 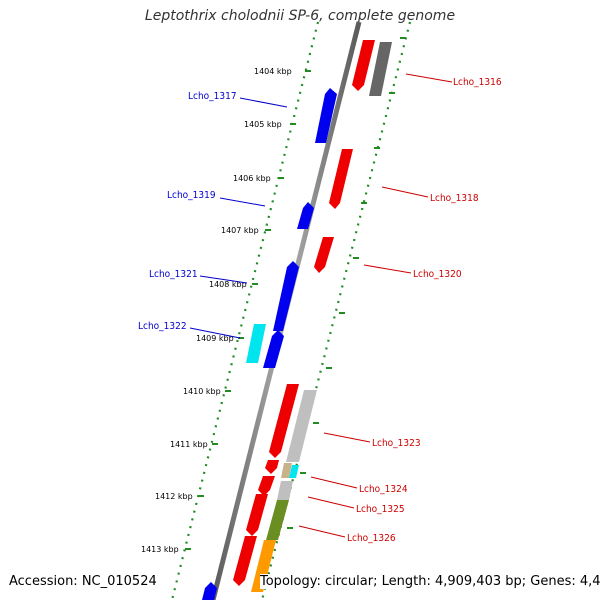 I want to click on gene-label-lcho-1316: Lcho_1316, so click(x=477, y=82).